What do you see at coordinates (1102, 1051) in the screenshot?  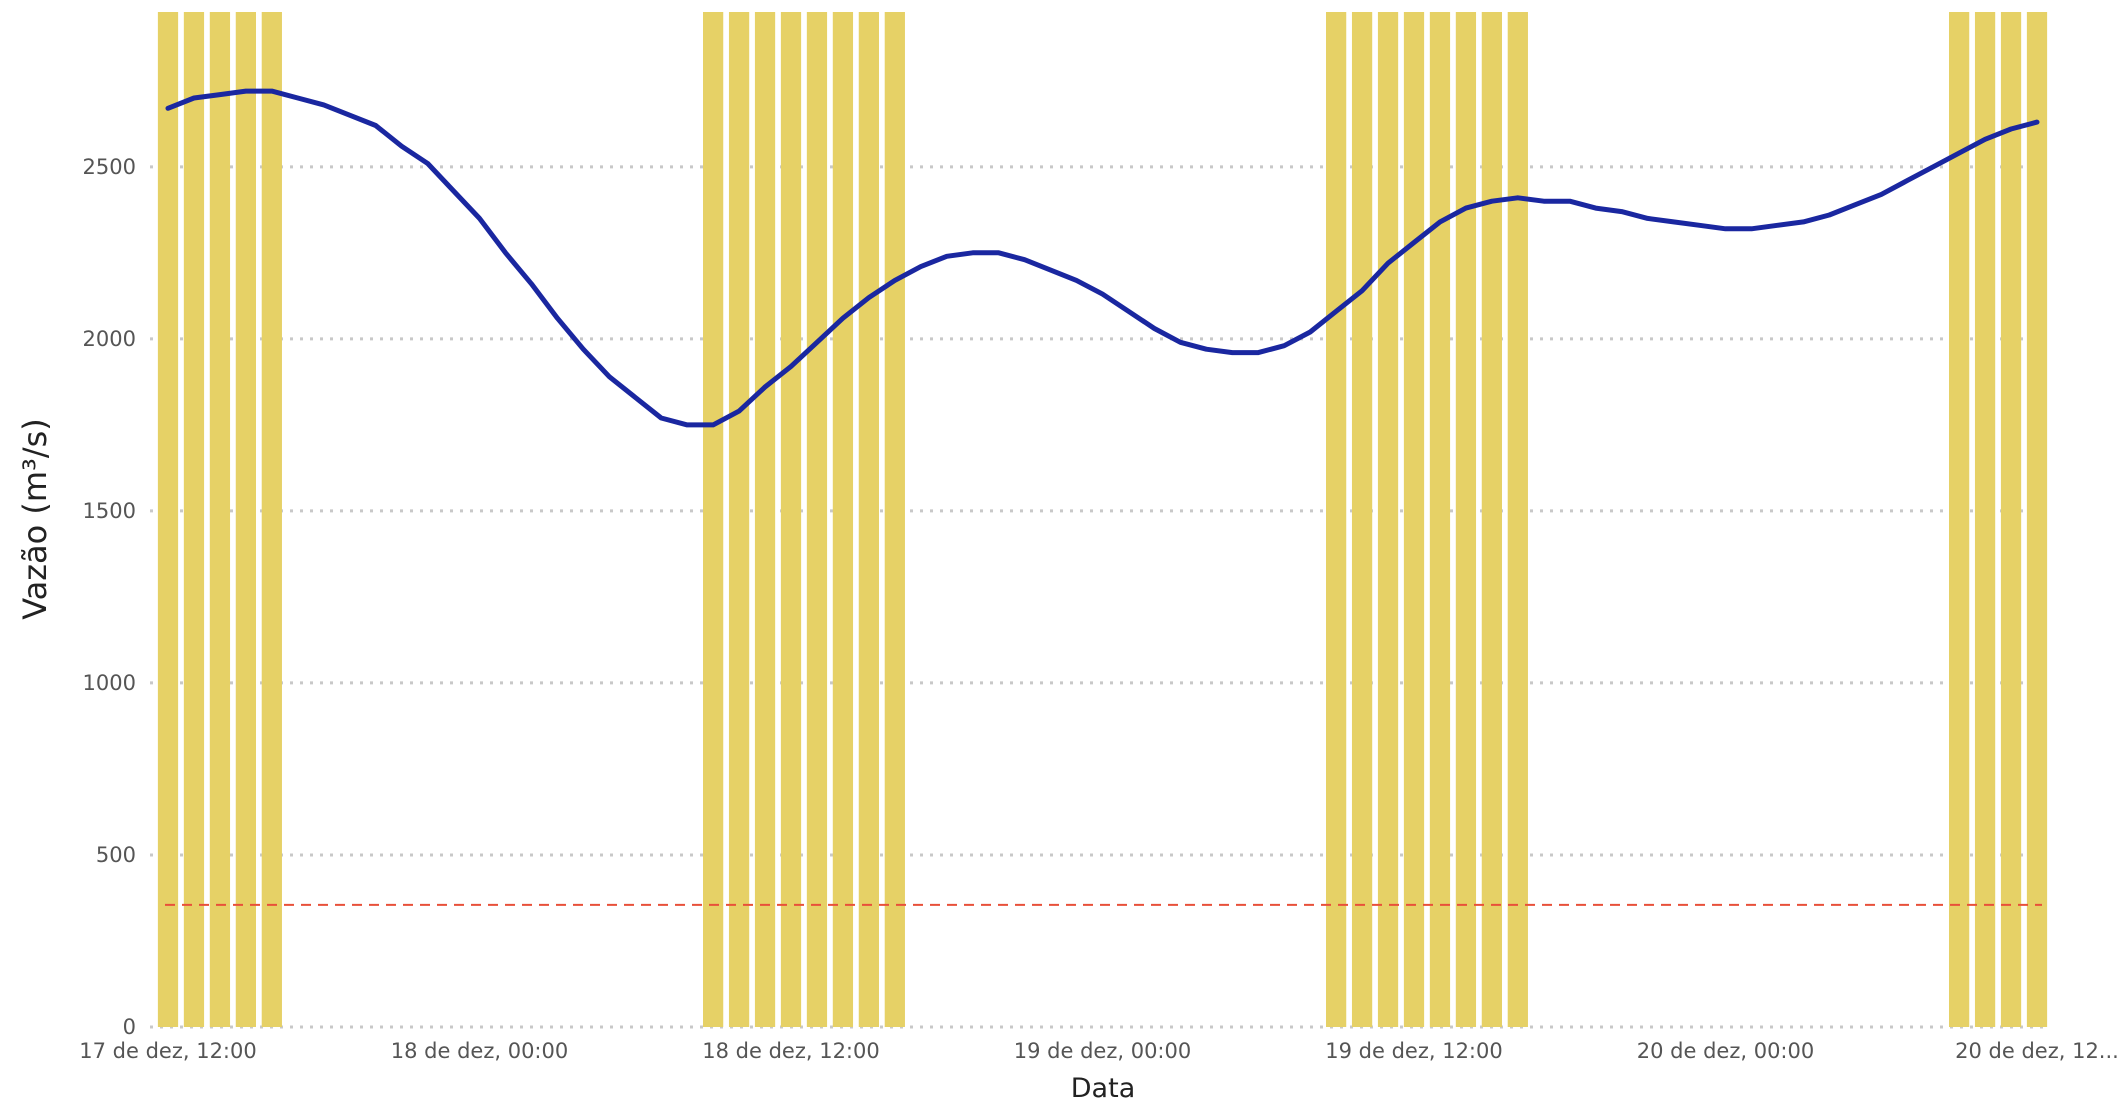 I see `x-tick-label: 19 de dez, 00:00` at bounding box center [1102, 1051].